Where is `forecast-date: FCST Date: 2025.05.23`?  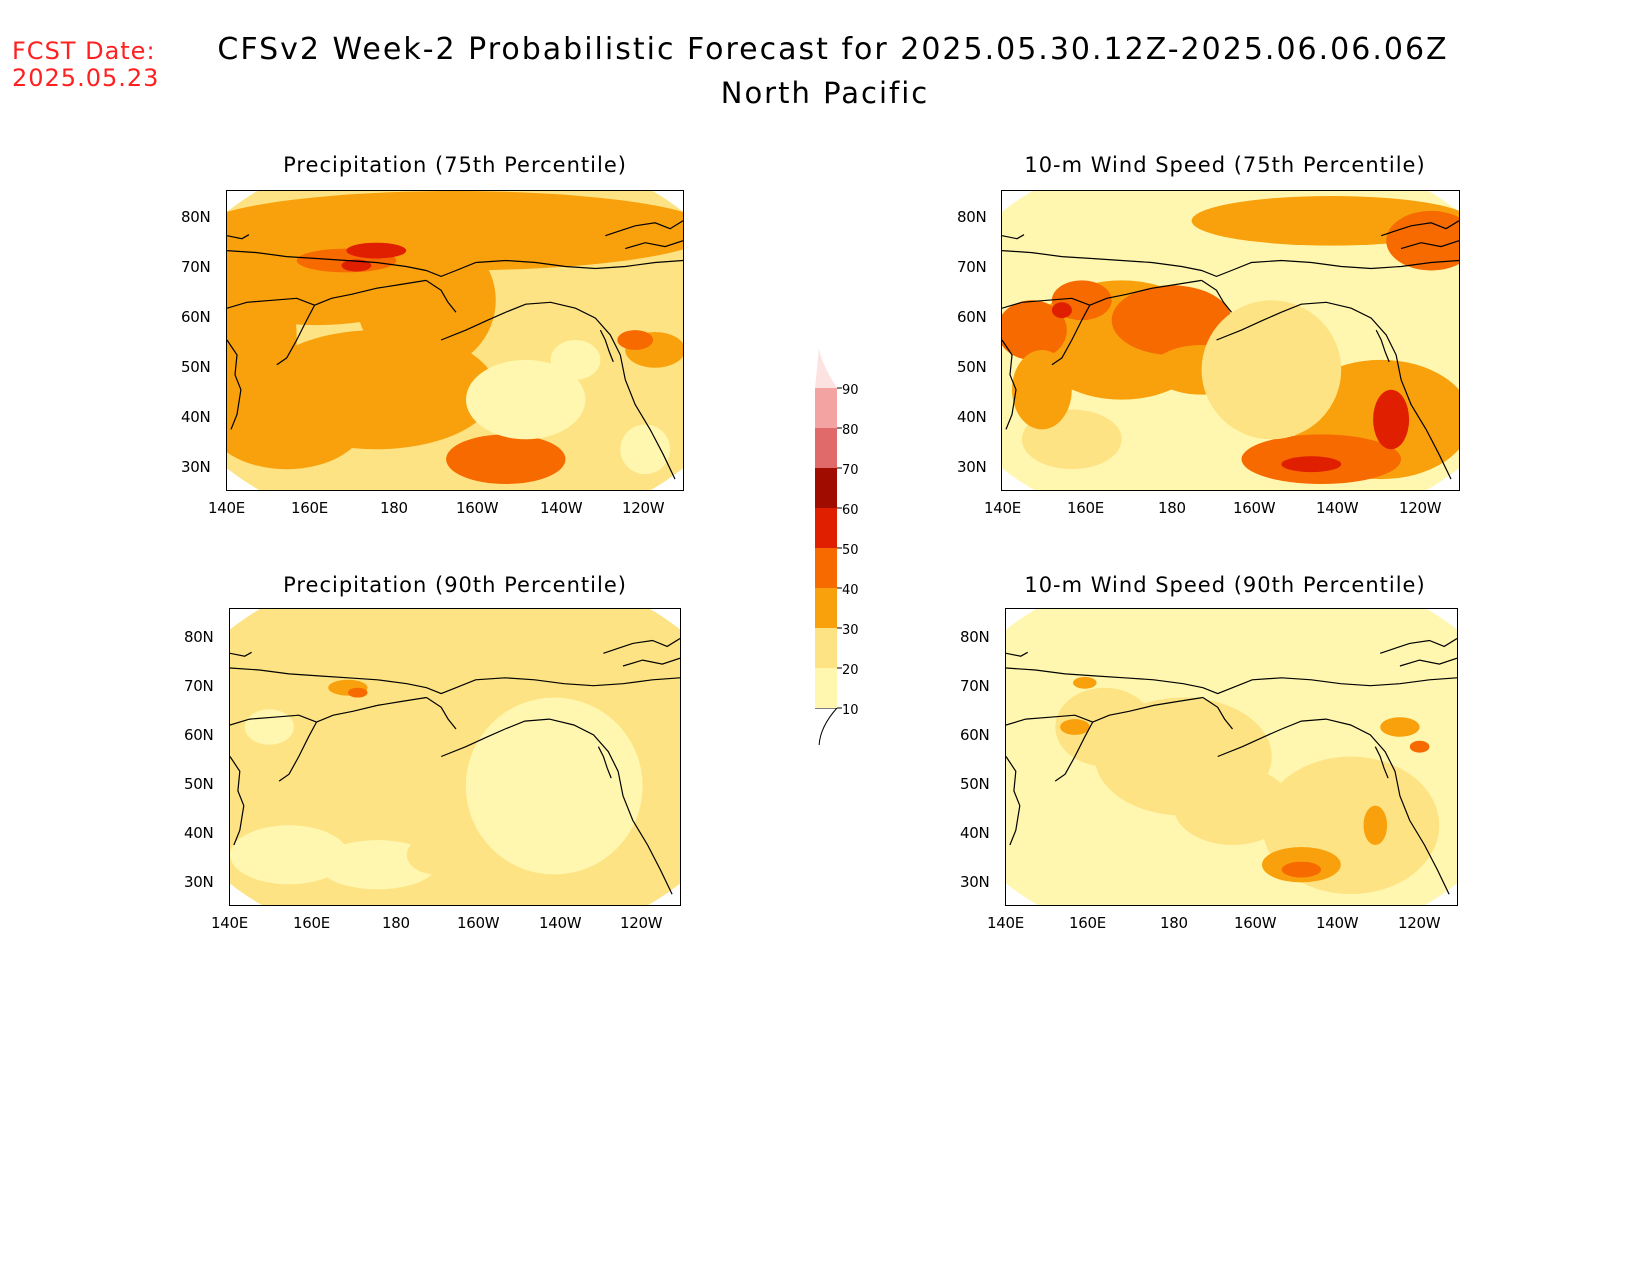
forecast-date: FCST Date: 2025.05.23 is located at coordinates (85, 65).